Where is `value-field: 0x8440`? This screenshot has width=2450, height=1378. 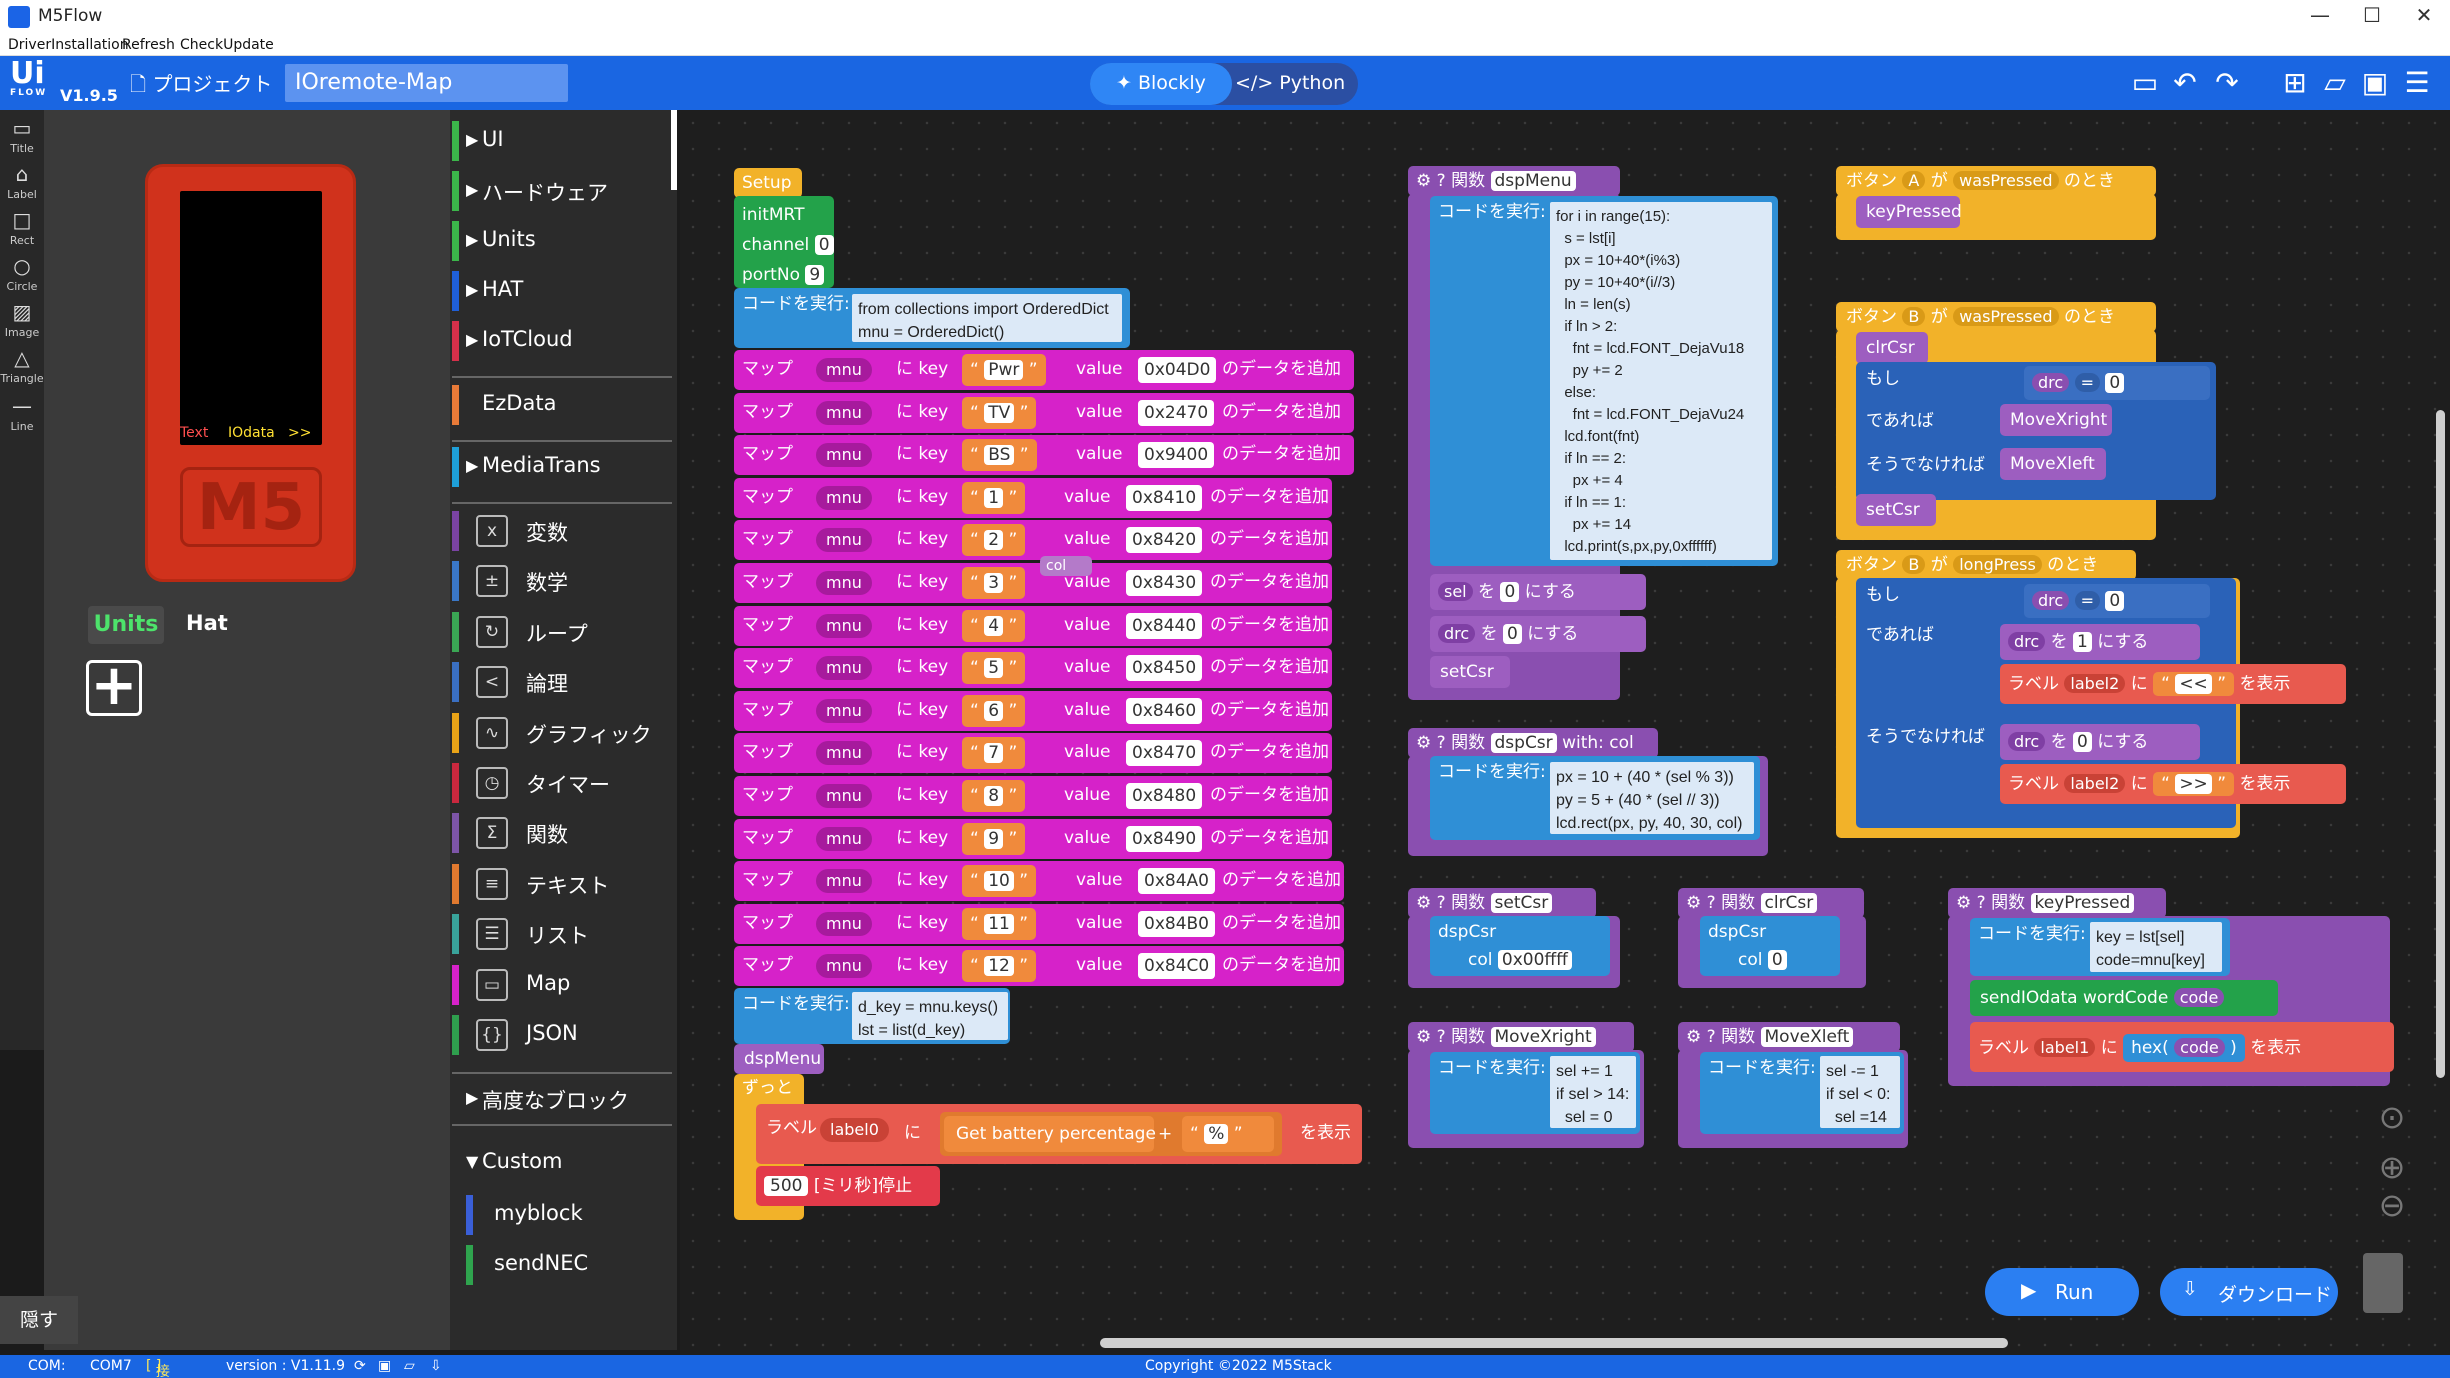 value-field: 0x8440 is located at coordinates (1164, 625).